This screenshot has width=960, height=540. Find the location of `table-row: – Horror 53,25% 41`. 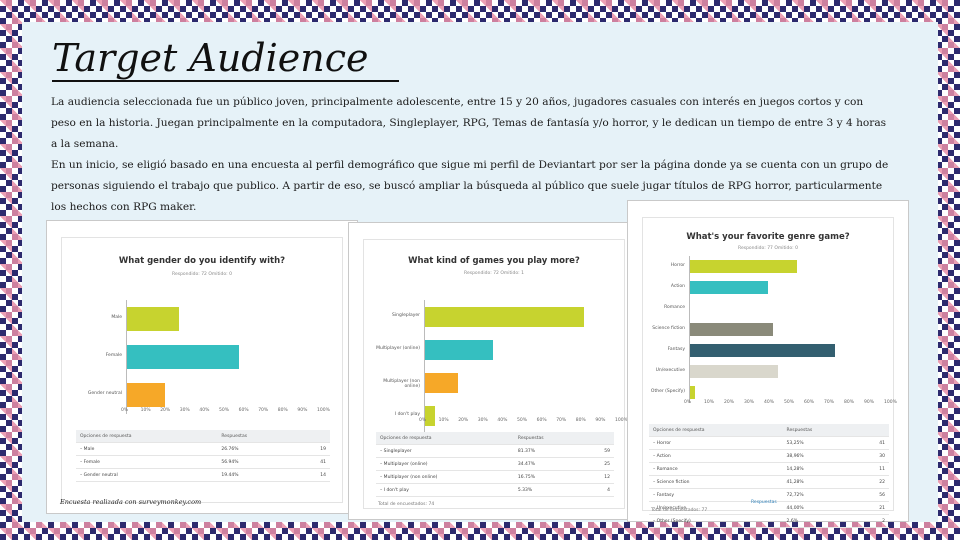

table-row: – Horror 53,25% 41 is located at coordinates (769, 443).